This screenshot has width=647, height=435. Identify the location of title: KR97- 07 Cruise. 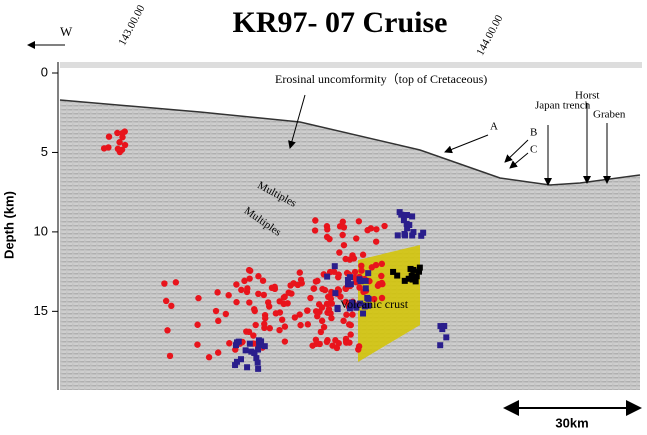
(340, 22).